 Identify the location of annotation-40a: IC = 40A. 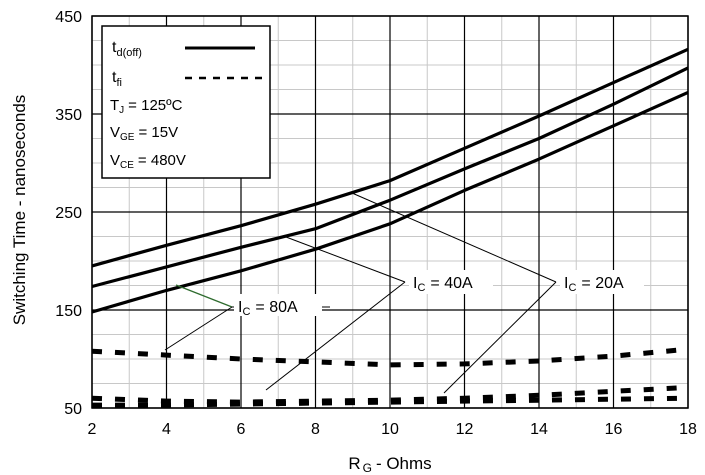
(443, 284).